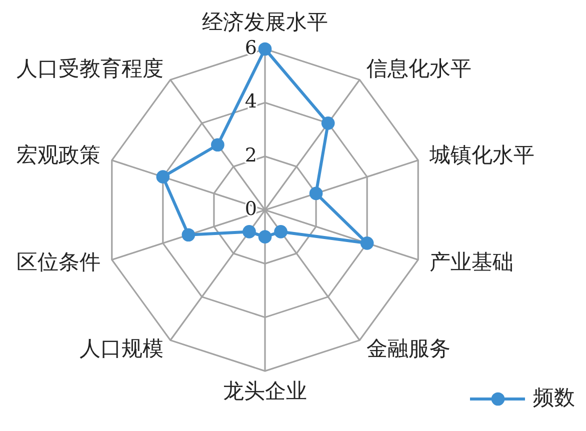 The image size is (586, 431). Describe the element at coordinates (250, 101) in the screenshot. I see `y-tick-label: 4` at that location.